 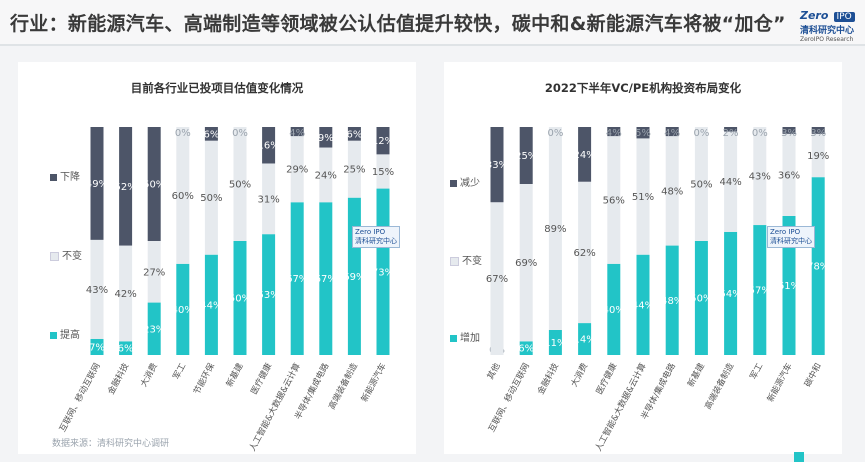 I want to click on bar-label-0-0-10: 73%, so click(x=383, y=272).